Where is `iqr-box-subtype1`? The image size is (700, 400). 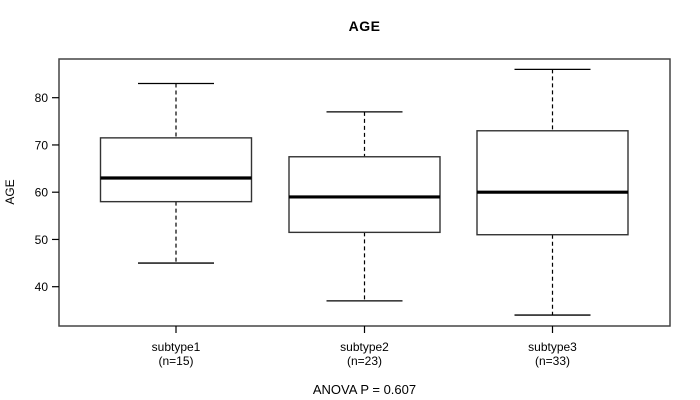
iqr-box-subtype1 is located at coordinates (176, 170).